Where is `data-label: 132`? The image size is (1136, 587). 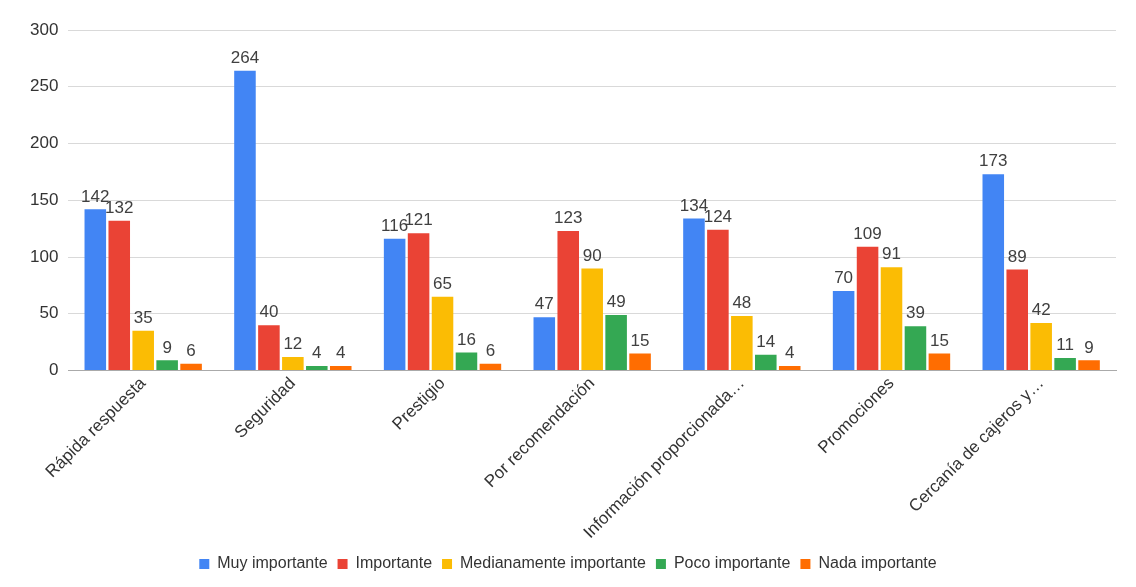 data-label: 132 is located at coordinates (119, 207).